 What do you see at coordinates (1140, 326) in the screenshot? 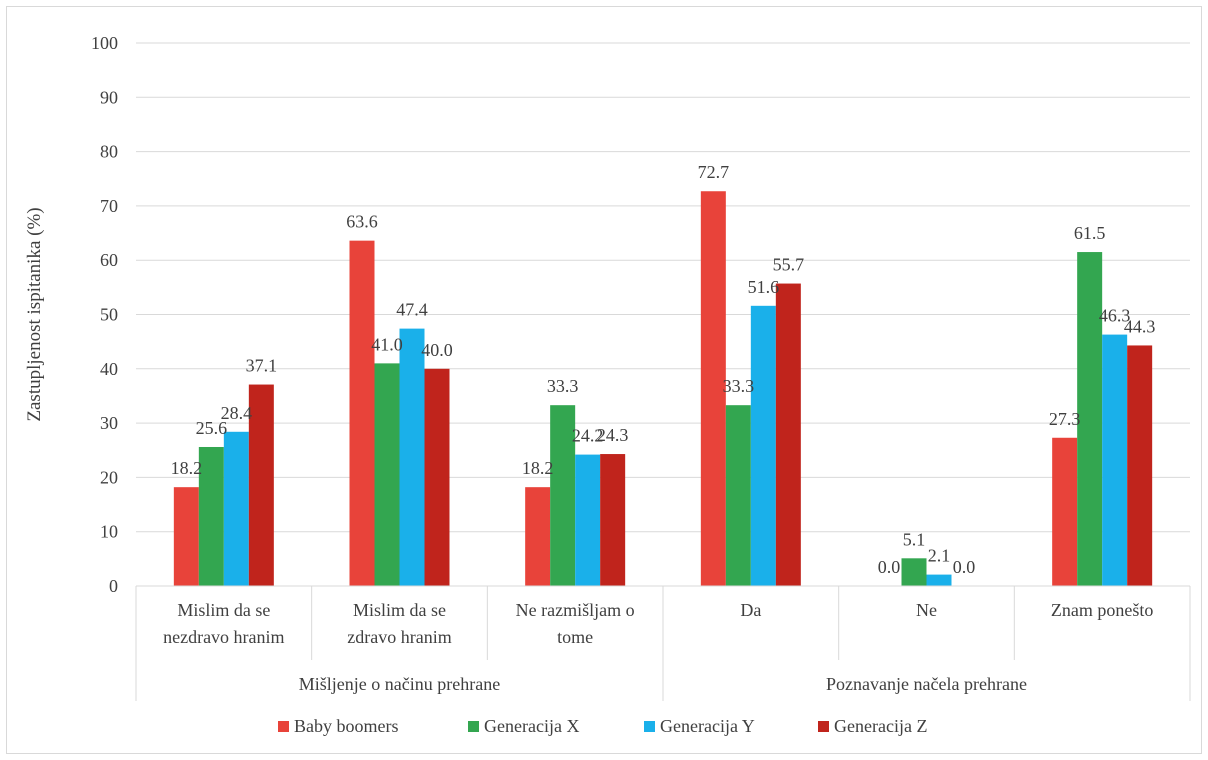
I see `data-label: 44.3` at bounding box center [1140, 326].